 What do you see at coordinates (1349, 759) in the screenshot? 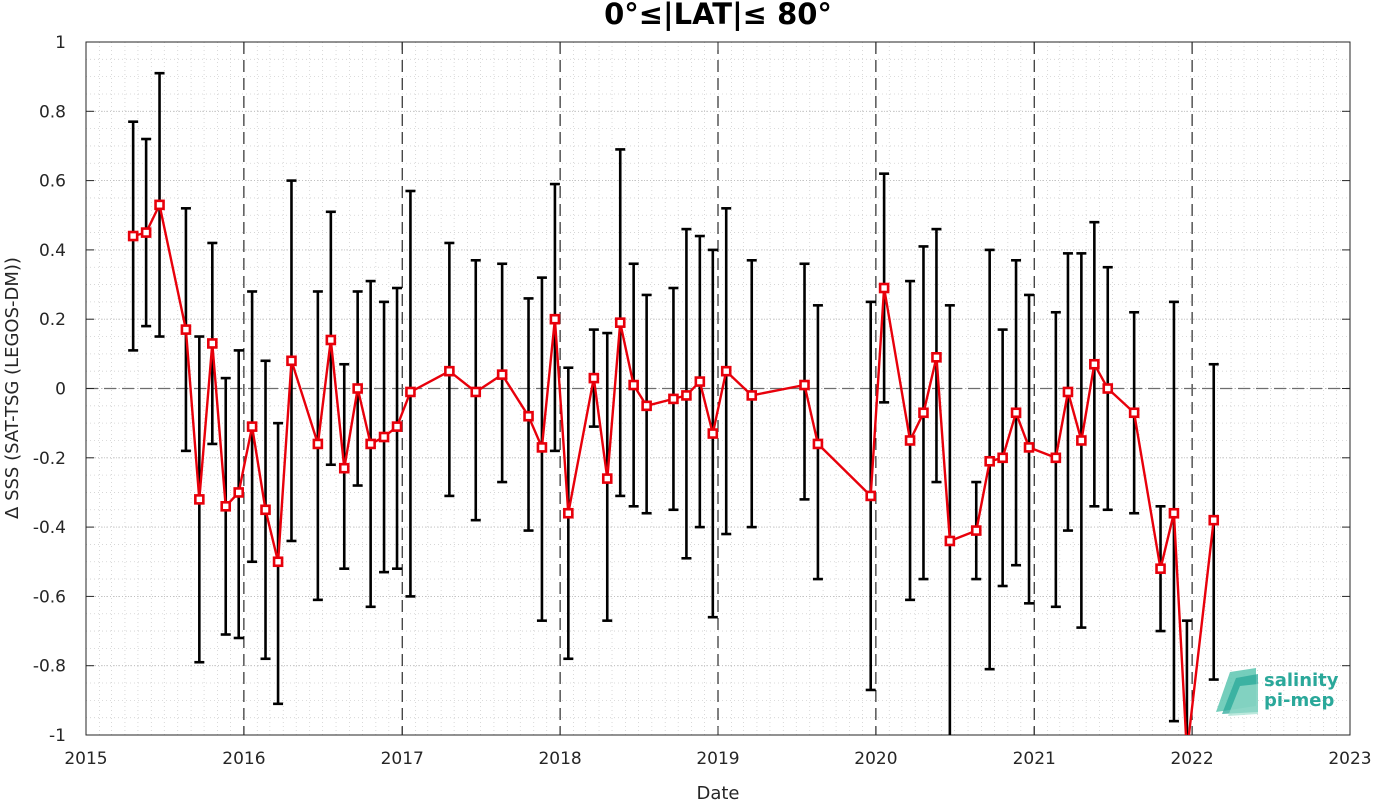
I see `x-tick-label: 2023` at bounding box center [1349, 759].